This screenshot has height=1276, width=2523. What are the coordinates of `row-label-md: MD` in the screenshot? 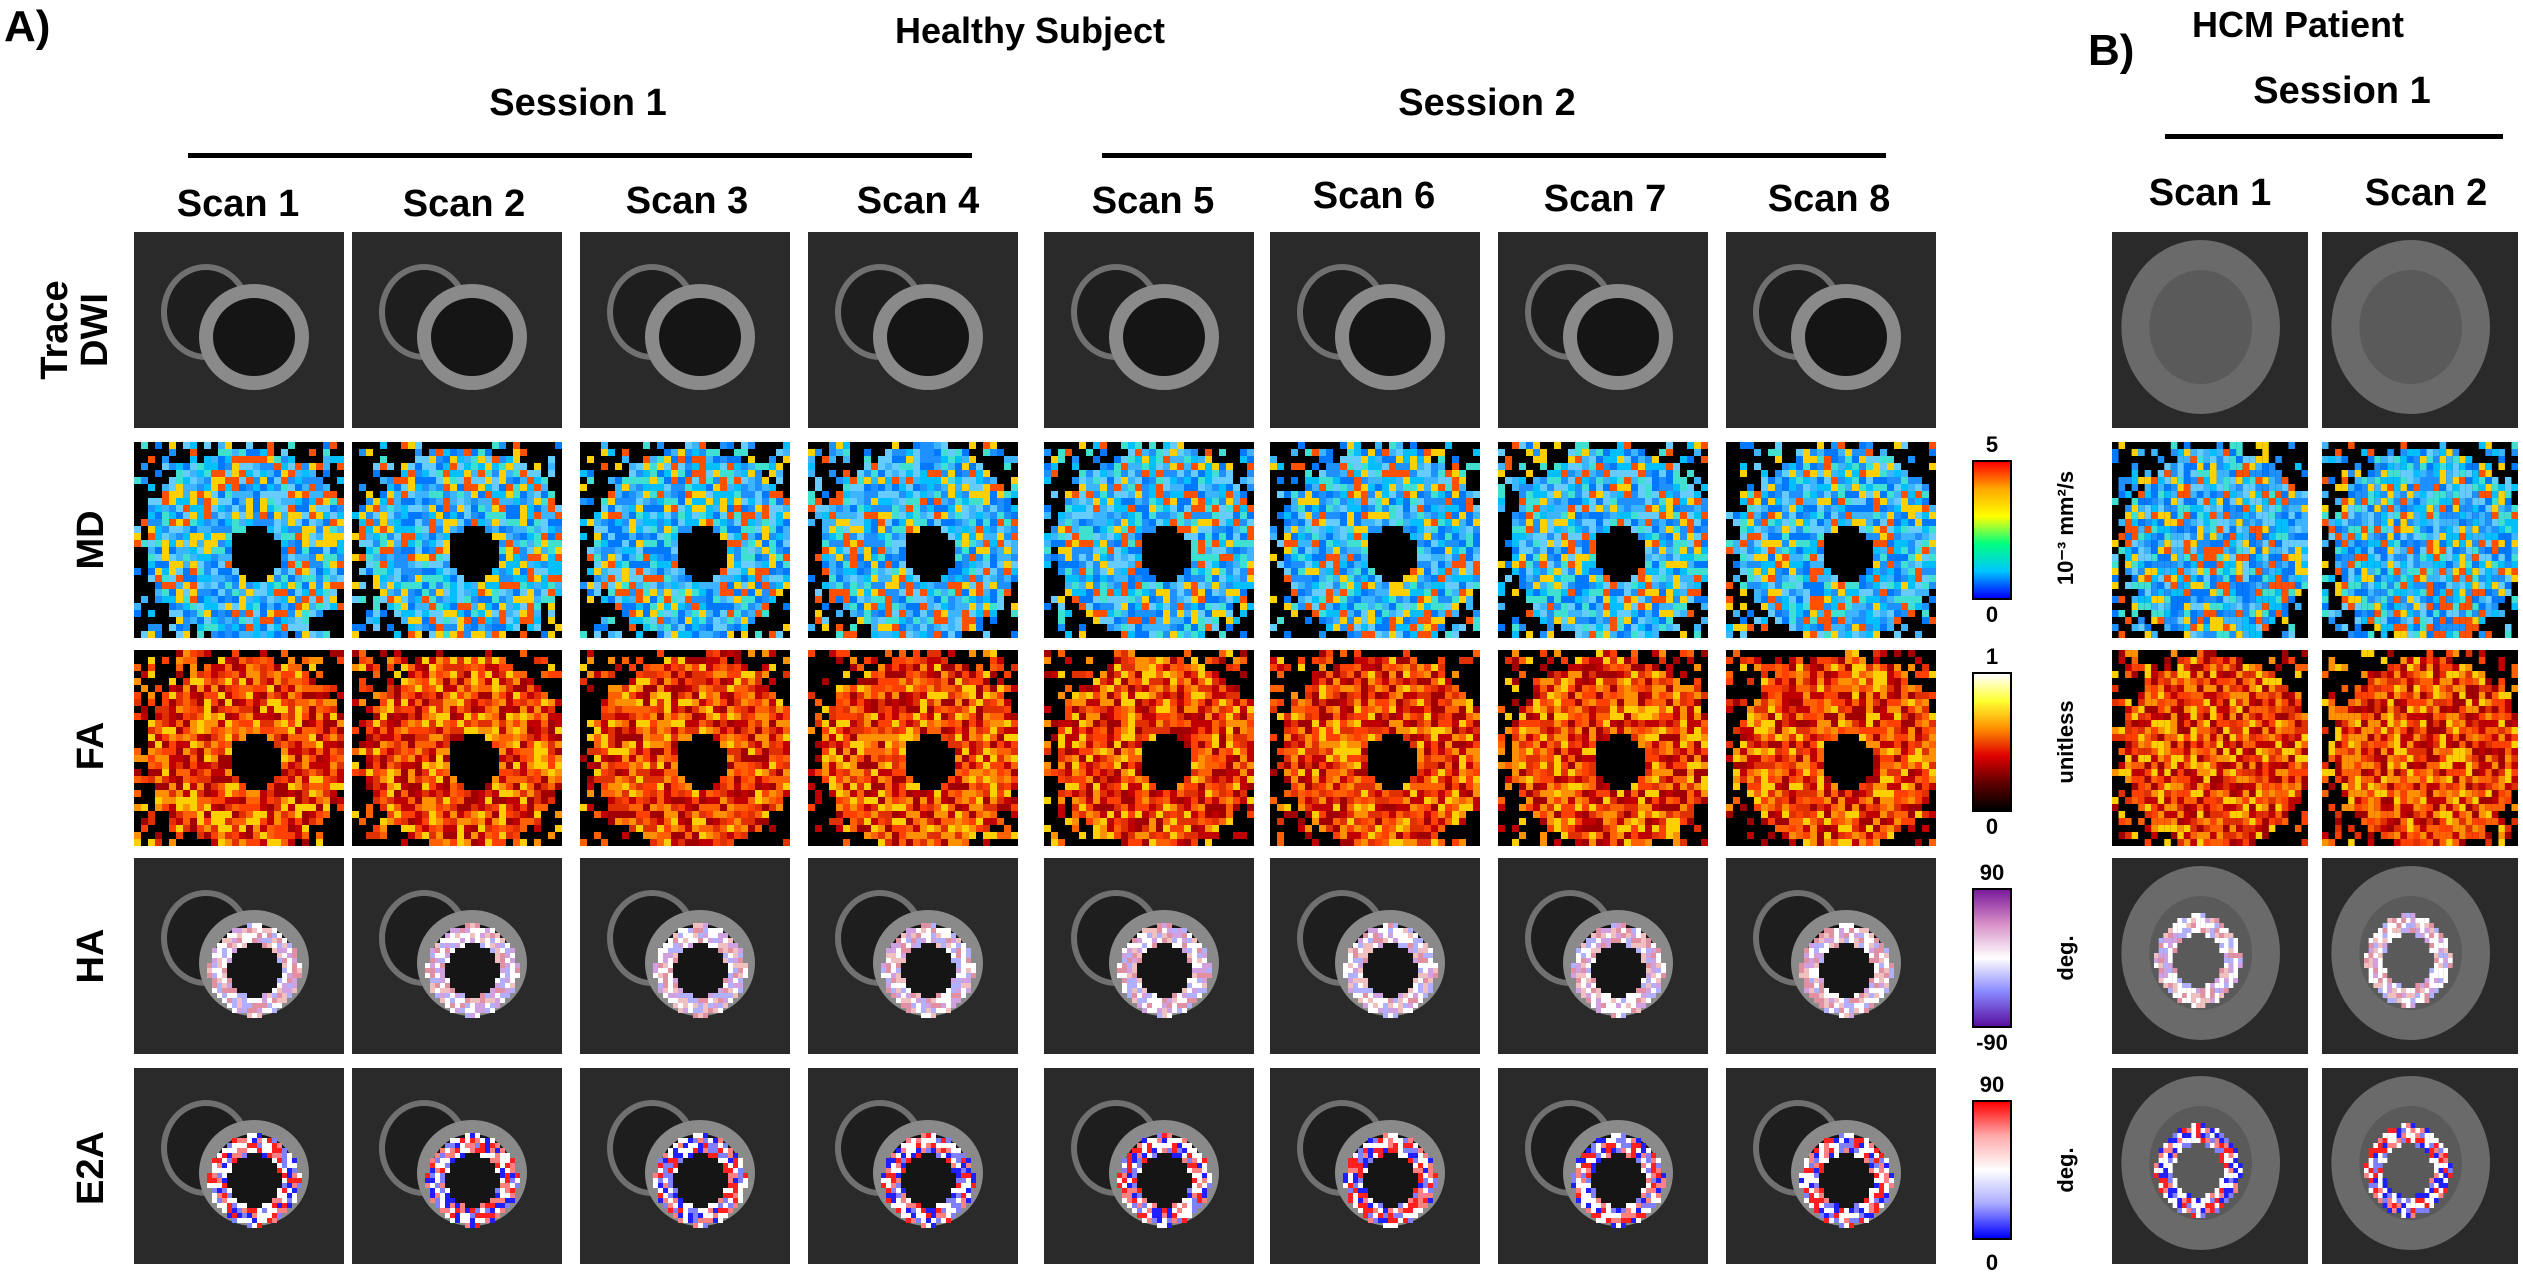 It's located at (91, 540).